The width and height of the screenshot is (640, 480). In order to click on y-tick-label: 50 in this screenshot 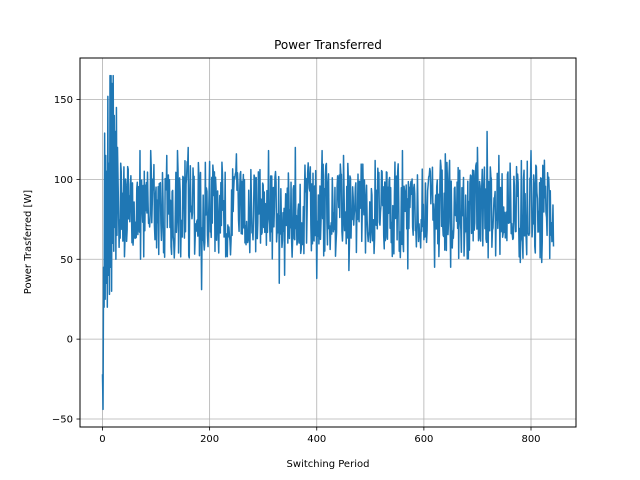, I will do `click(66, 260)`.